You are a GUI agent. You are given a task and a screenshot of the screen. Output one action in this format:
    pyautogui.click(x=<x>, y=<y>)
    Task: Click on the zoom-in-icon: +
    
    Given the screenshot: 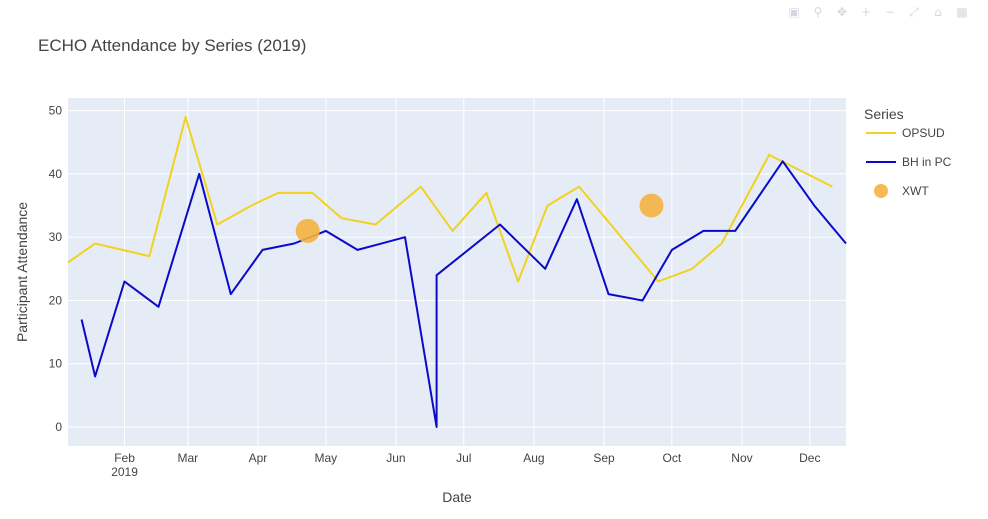 What is the action you would take?
    pyautogui.click(x=866, y=12)
    